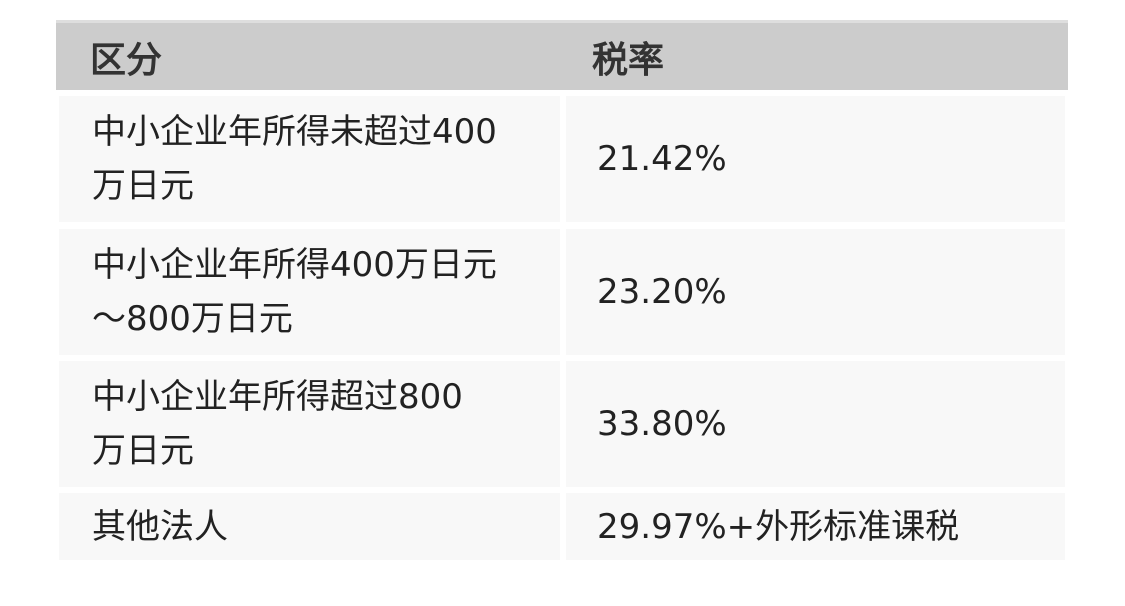  Describe the element at coordinates (294, 292) in the screenshot. I see `cell-text: 中小企业年所得400万日元～800万日元` at that location.